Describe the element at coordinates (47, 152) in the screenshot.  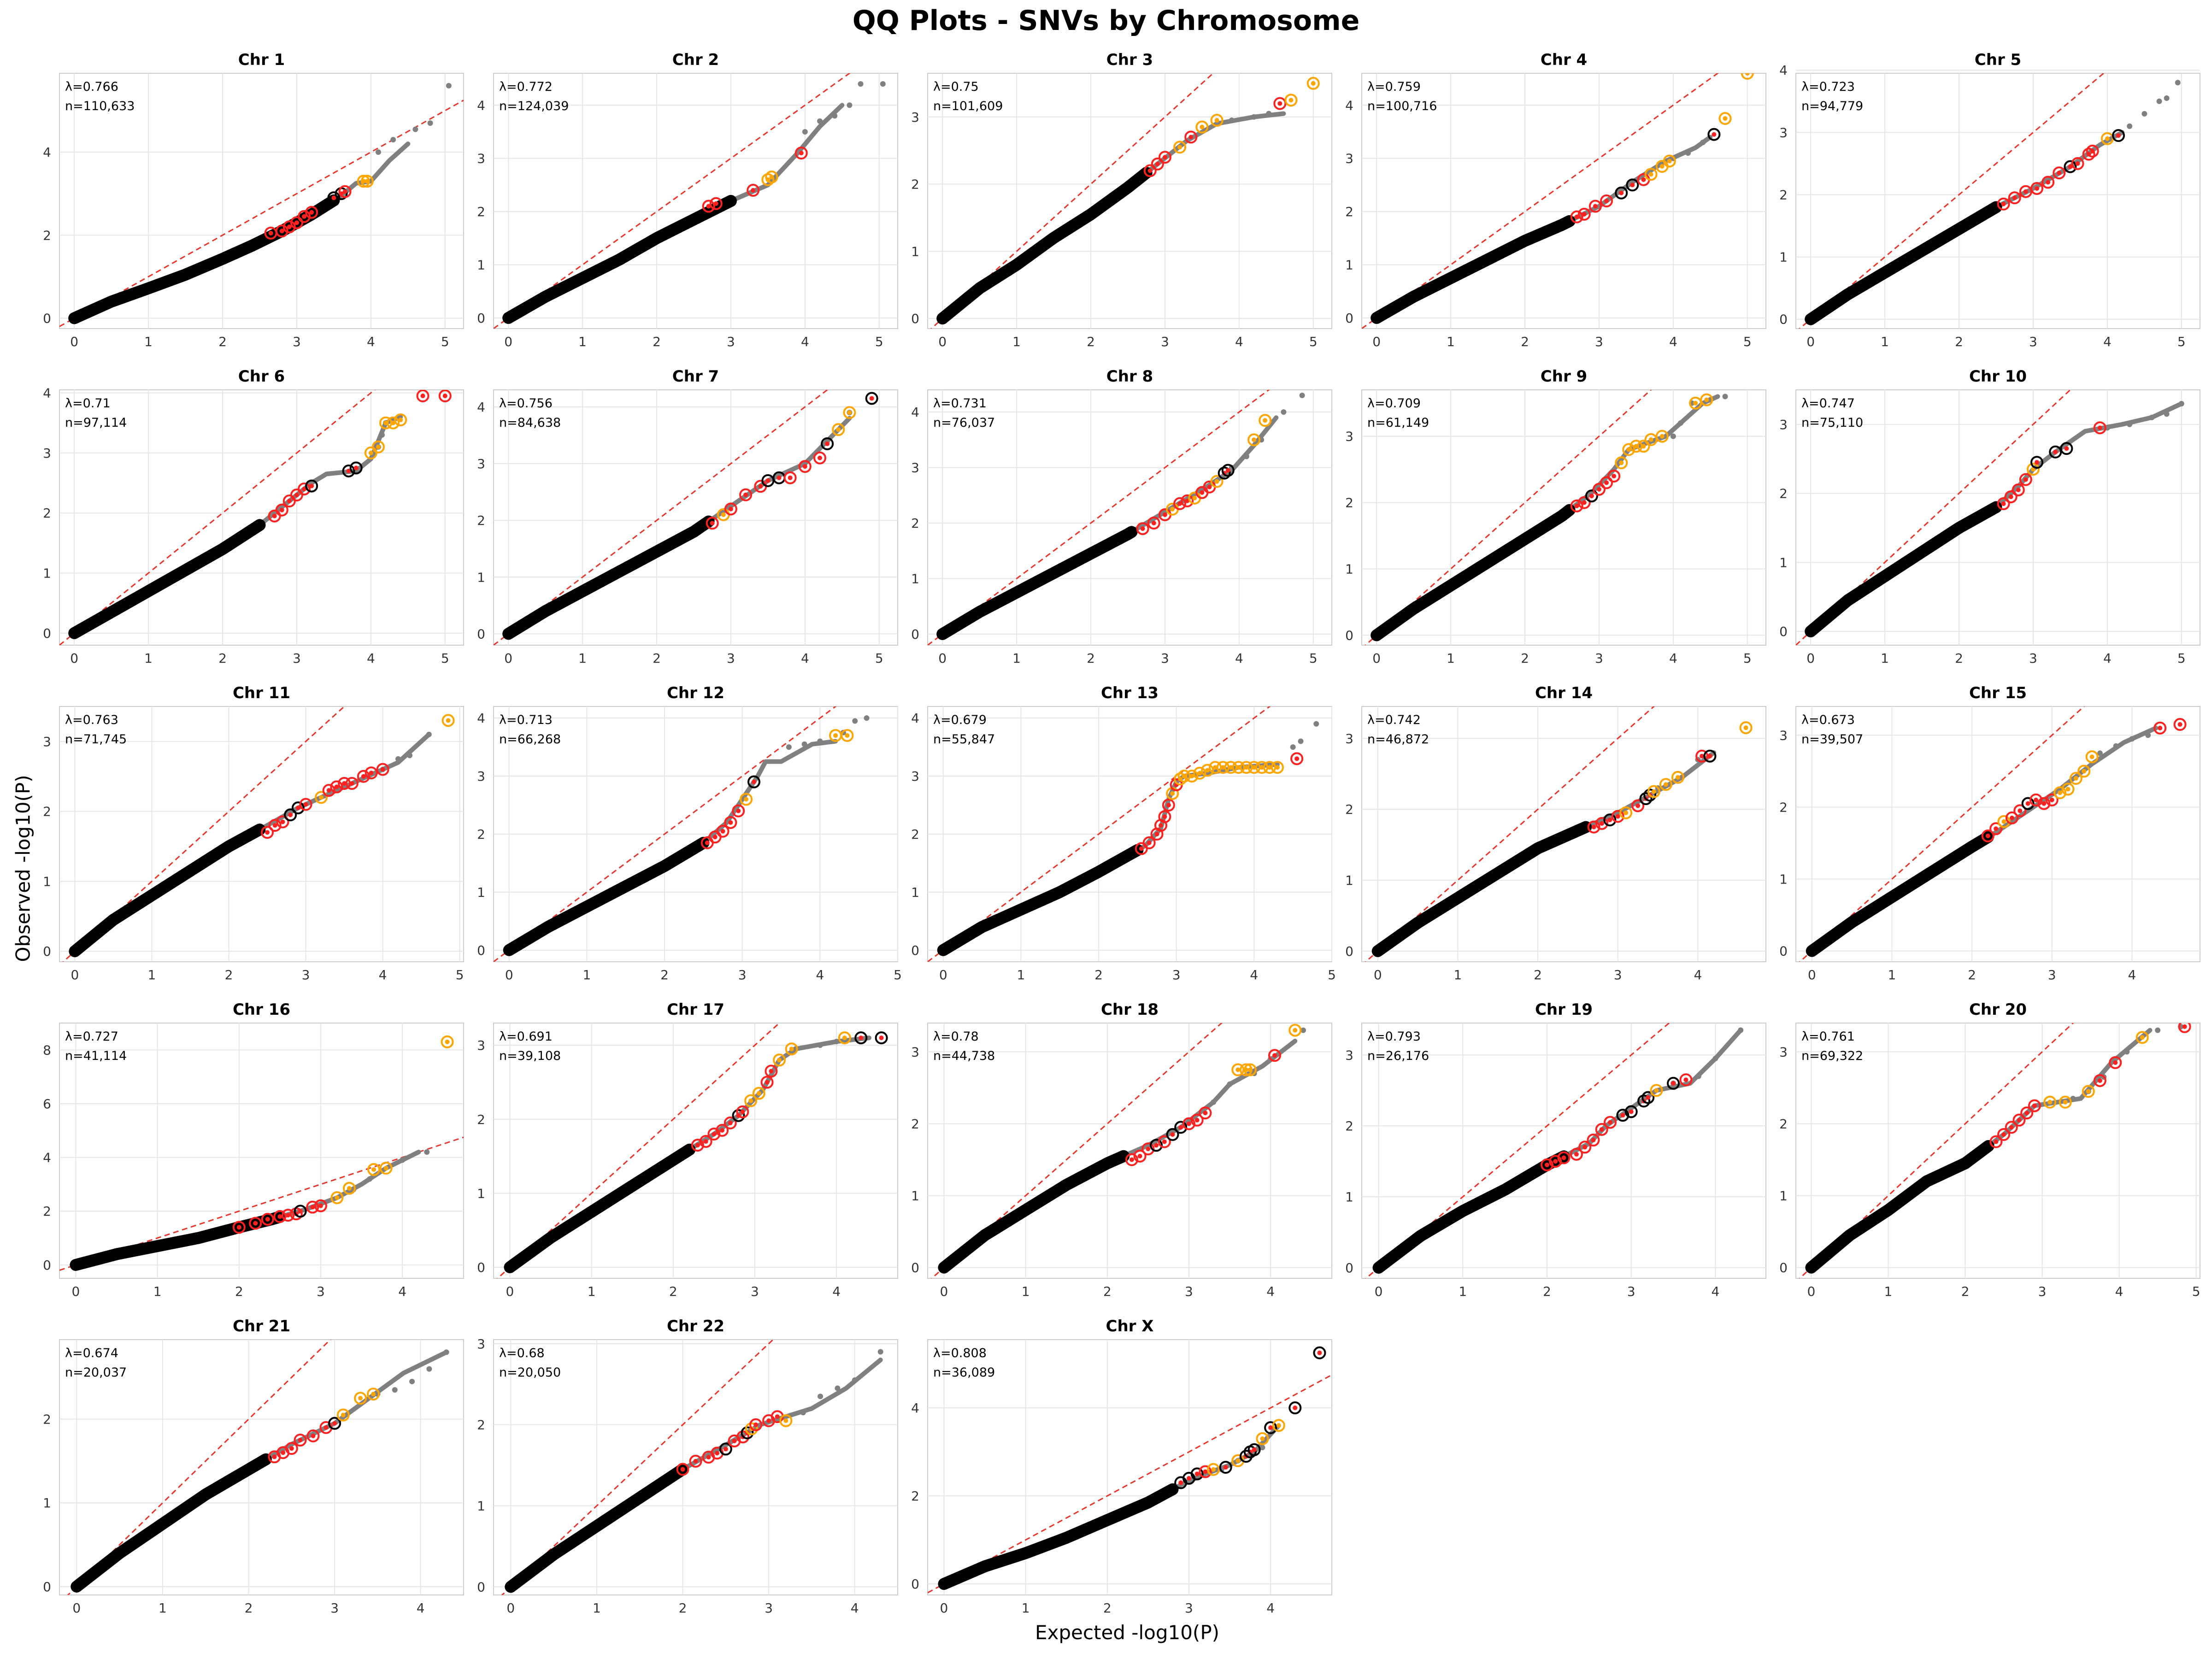
I see `y-tick-label: 4` at that location.